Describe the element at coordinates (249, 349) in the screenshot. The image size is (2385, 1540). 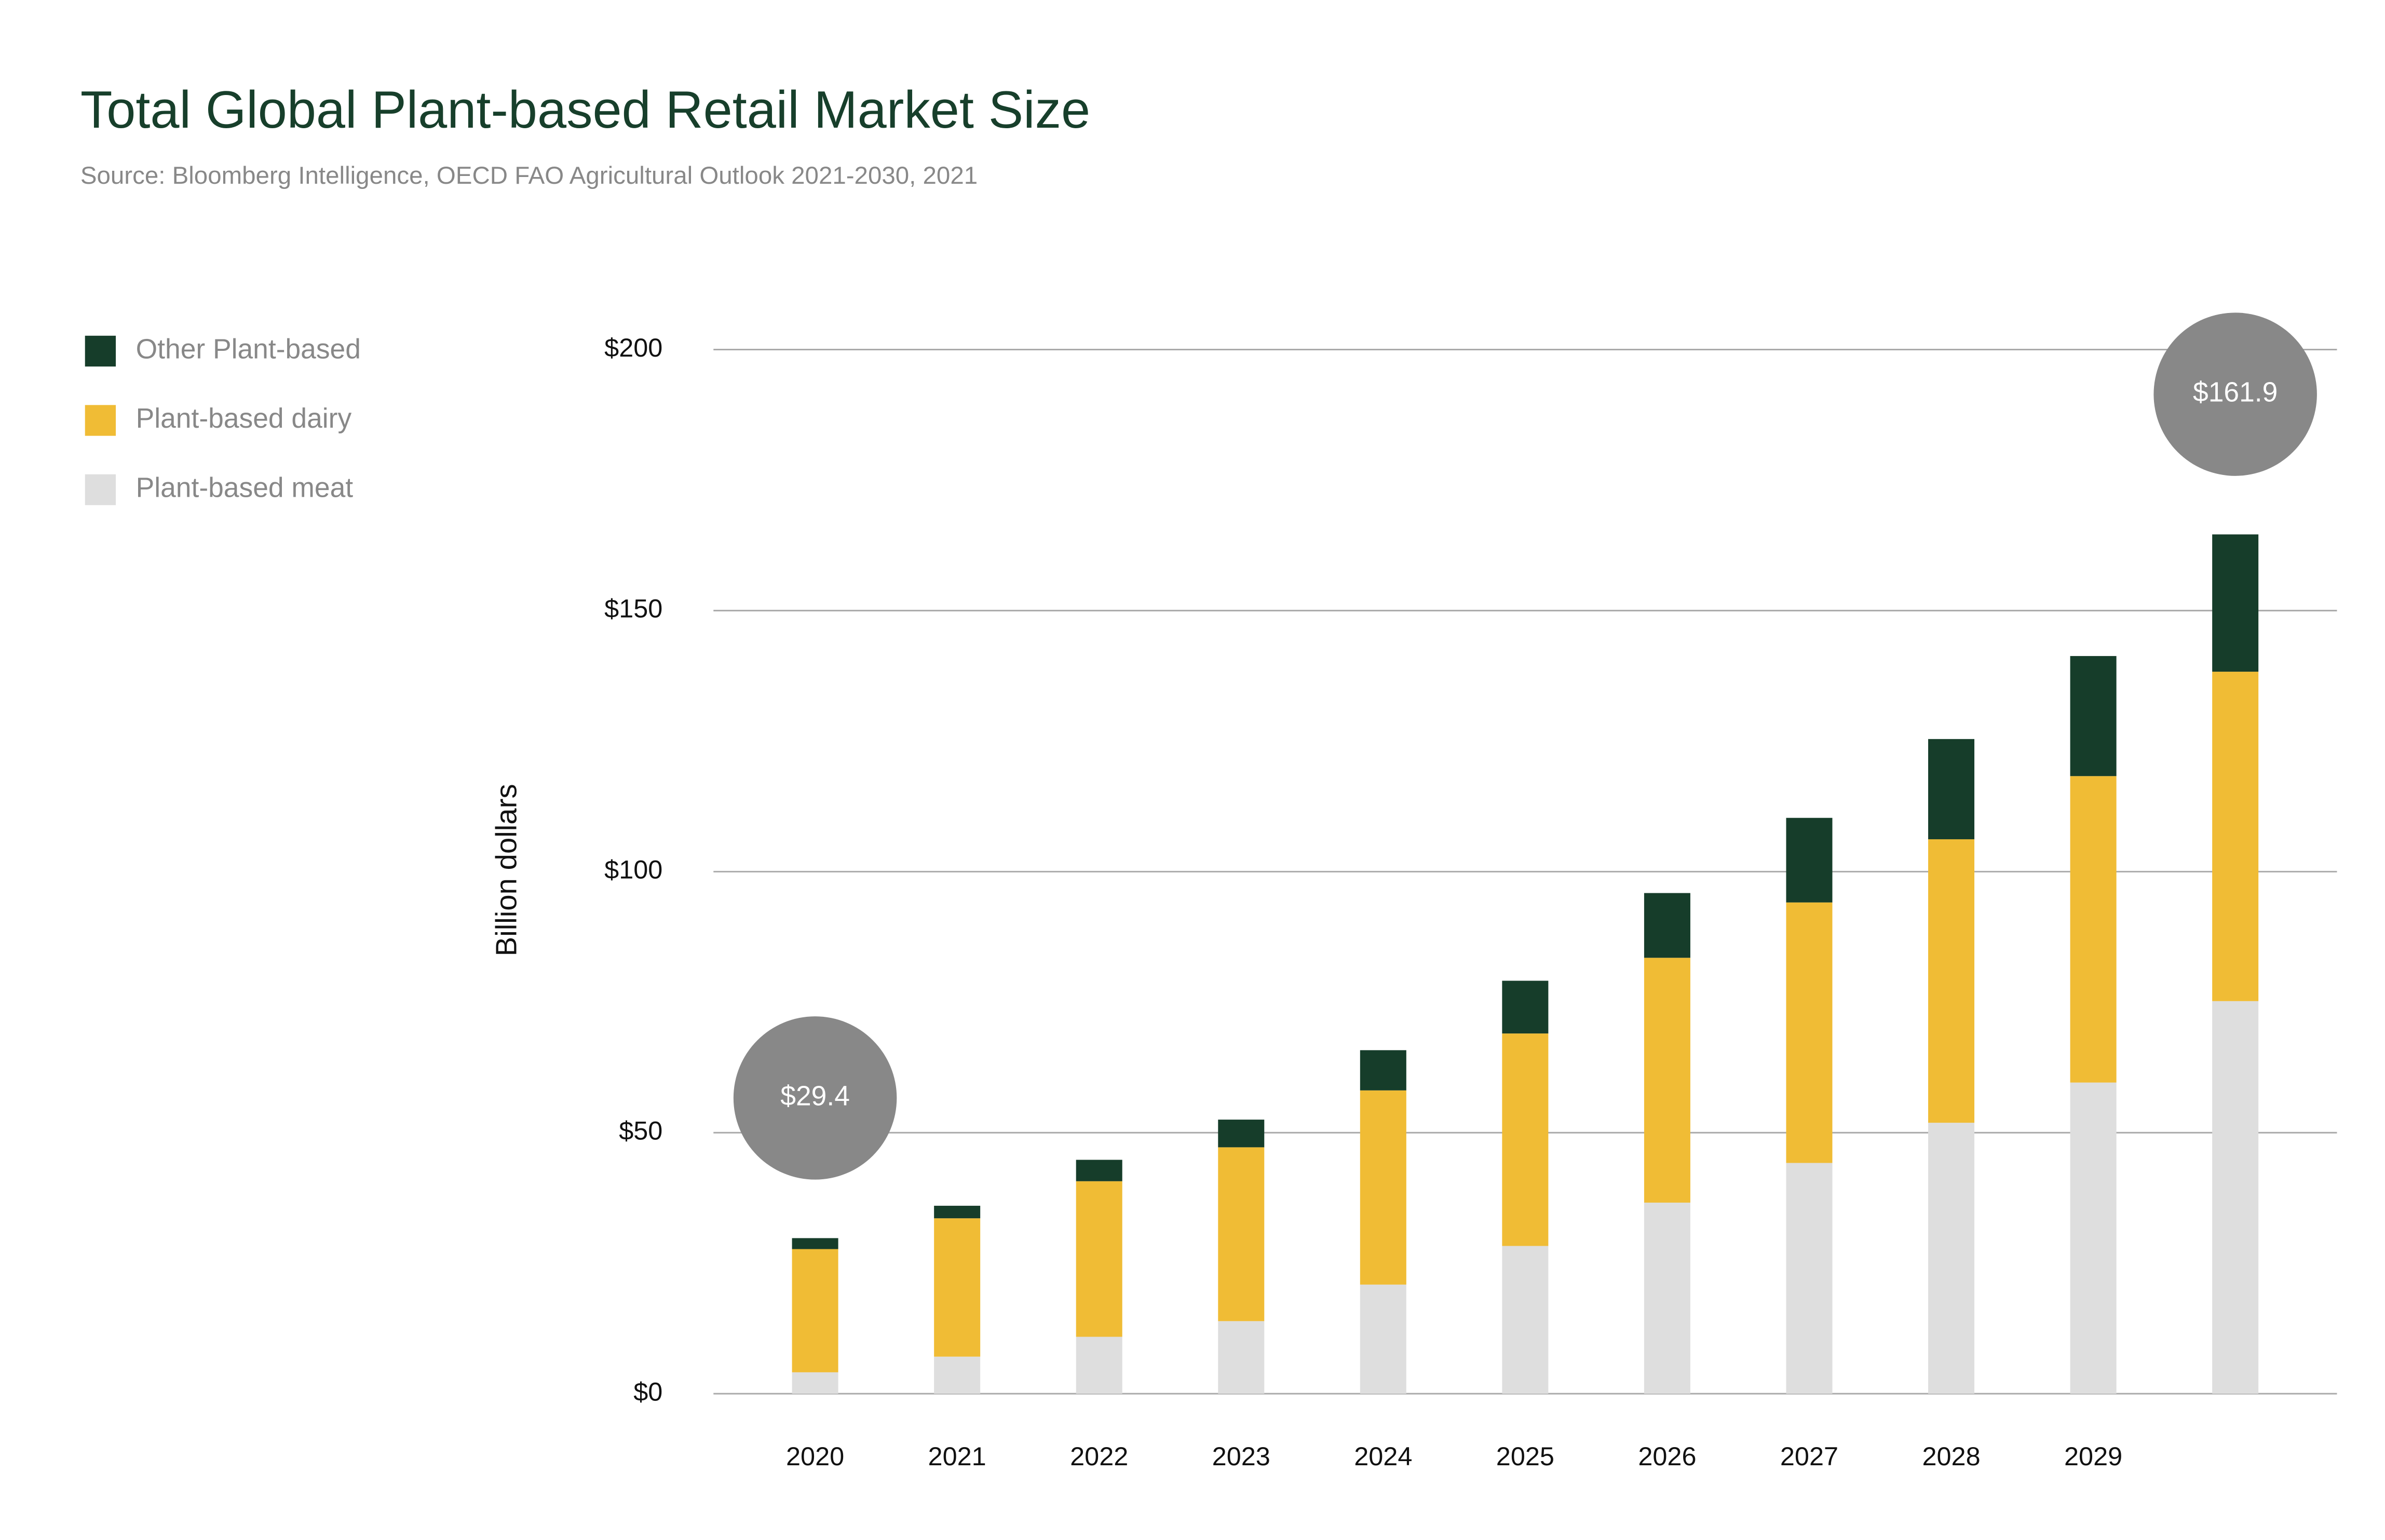
I see `legend-label: Other Plant-based` at that location.